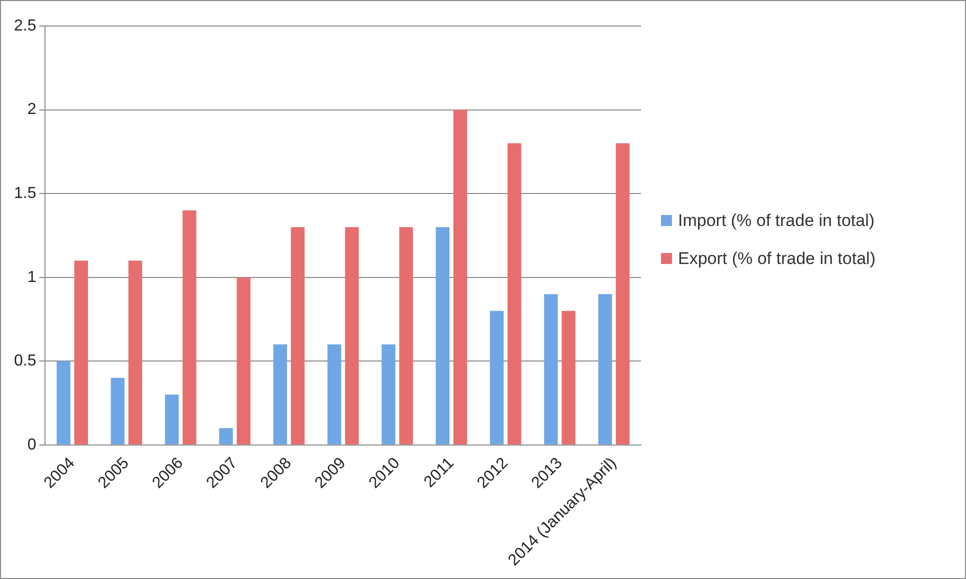 This screenshot has width=966, height=579. What do you see at coordinates (776, 221) in the screenshot?
I see `legend-label: Import (% of trade in total)` at bounding box center [776, 221].